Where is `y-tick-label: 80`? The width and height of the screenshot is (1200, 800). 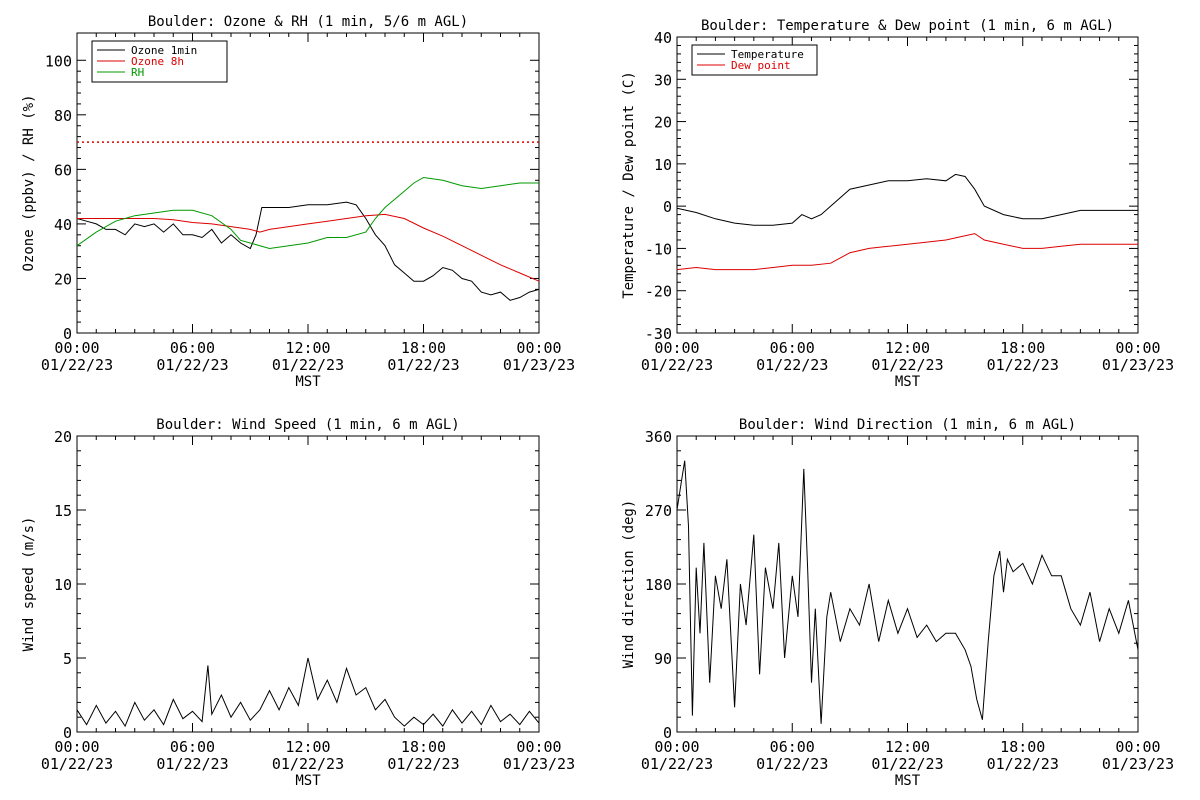 y-tick-label: 80 is located at coordinates (63, 116).